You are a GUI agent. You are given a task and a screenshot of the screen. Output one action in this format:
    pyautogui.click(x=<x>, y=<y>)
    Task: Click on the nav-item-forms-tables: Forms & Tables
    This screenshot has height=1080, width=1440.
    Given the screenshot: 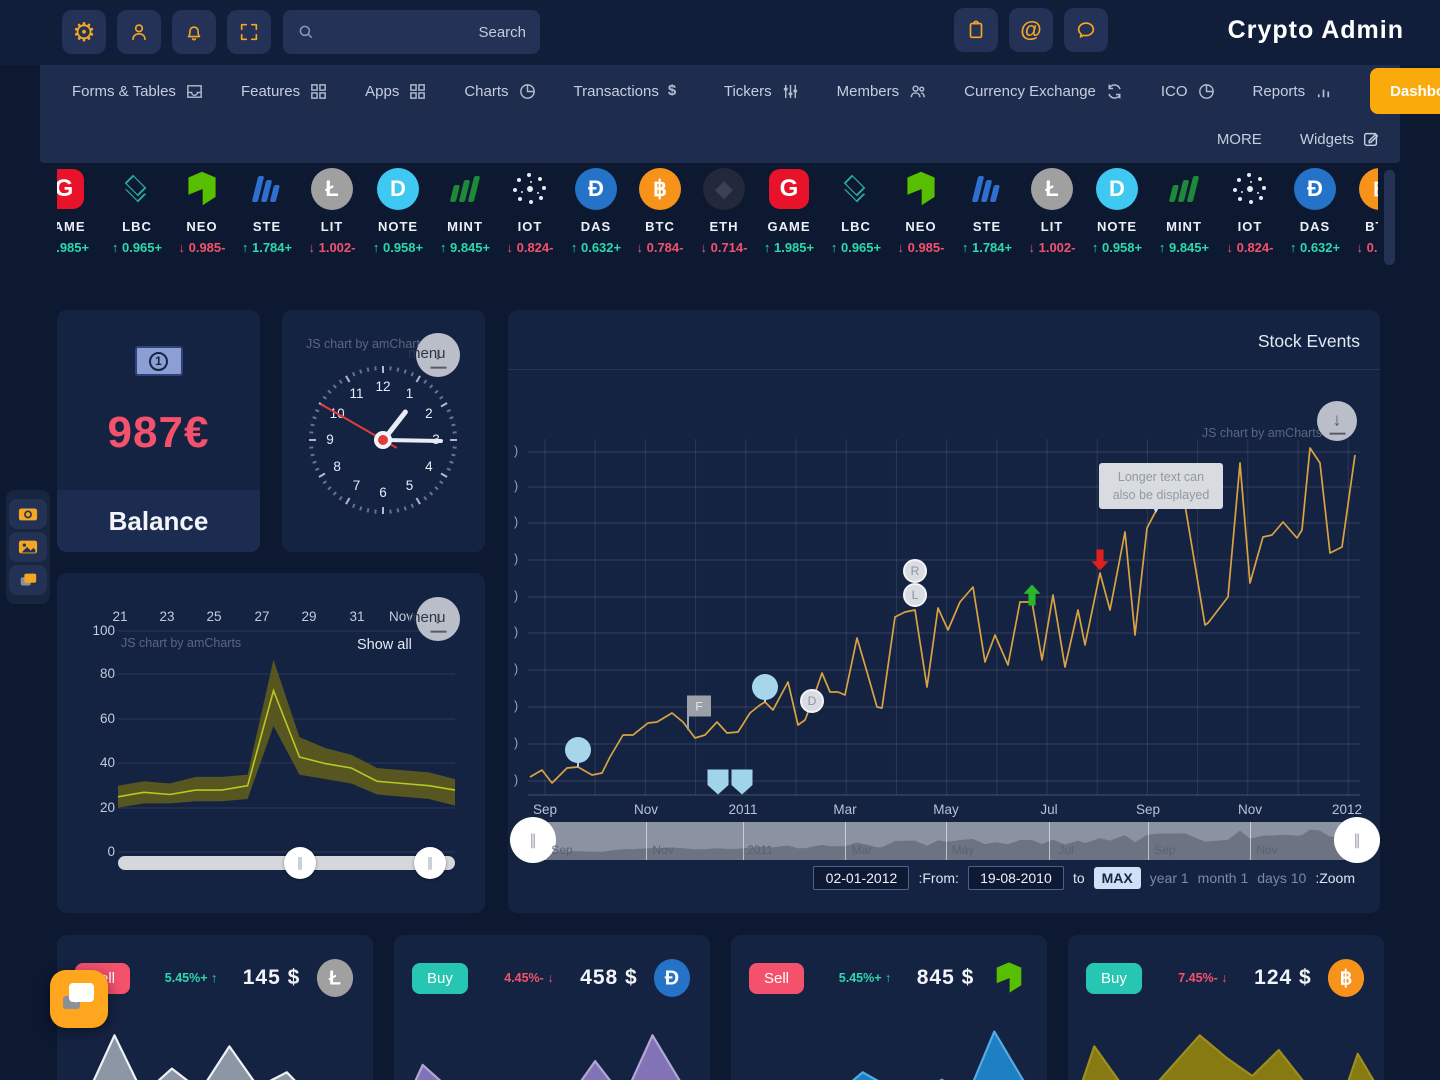 What is the action you would take?
    pyautogui.click(x=138, y=91)
    